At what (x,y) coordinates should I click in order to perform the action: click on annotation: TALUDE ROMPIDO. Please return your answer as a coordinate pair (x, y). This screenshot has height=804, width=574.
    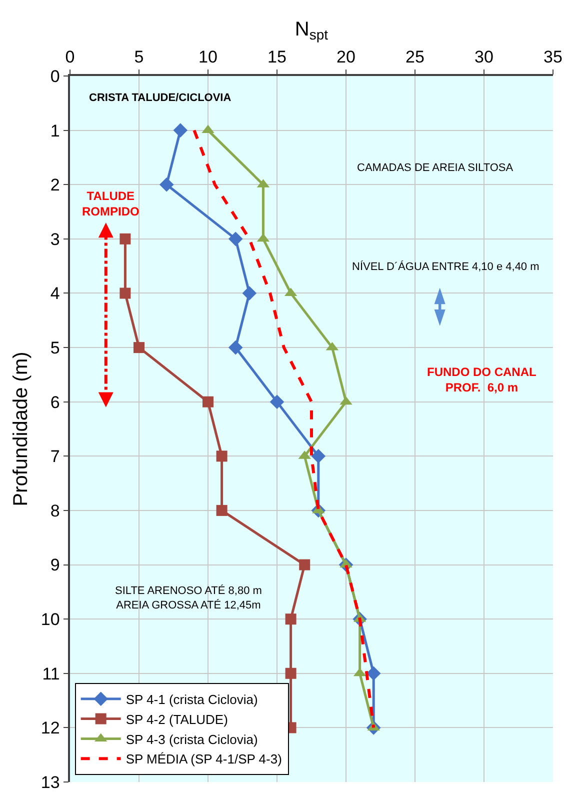
    Looking at the image, I should click on (111, 204).